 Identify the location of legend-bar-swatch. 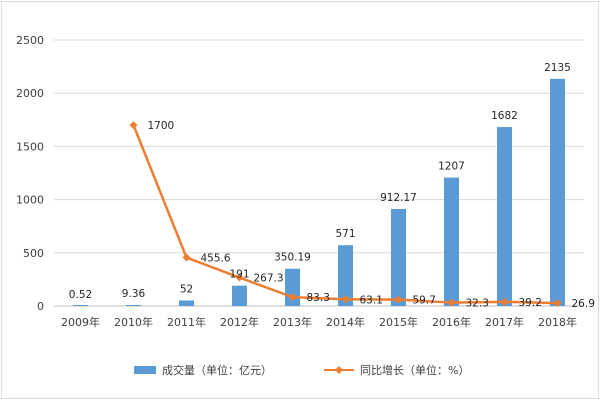
(145, 370).